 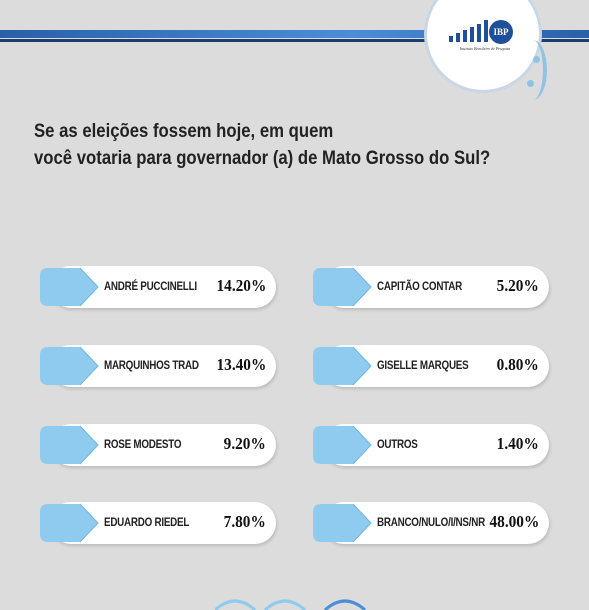 I want to click on candidate-percentage: 9.20%, so click(x=244, y=443).